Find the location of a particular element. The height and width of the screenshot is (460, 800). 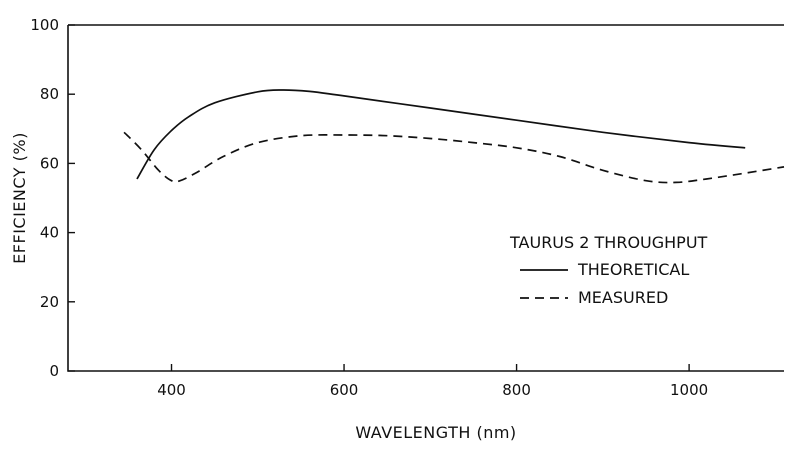

y-tick-label: 80 is located at coordinates (49, 94).